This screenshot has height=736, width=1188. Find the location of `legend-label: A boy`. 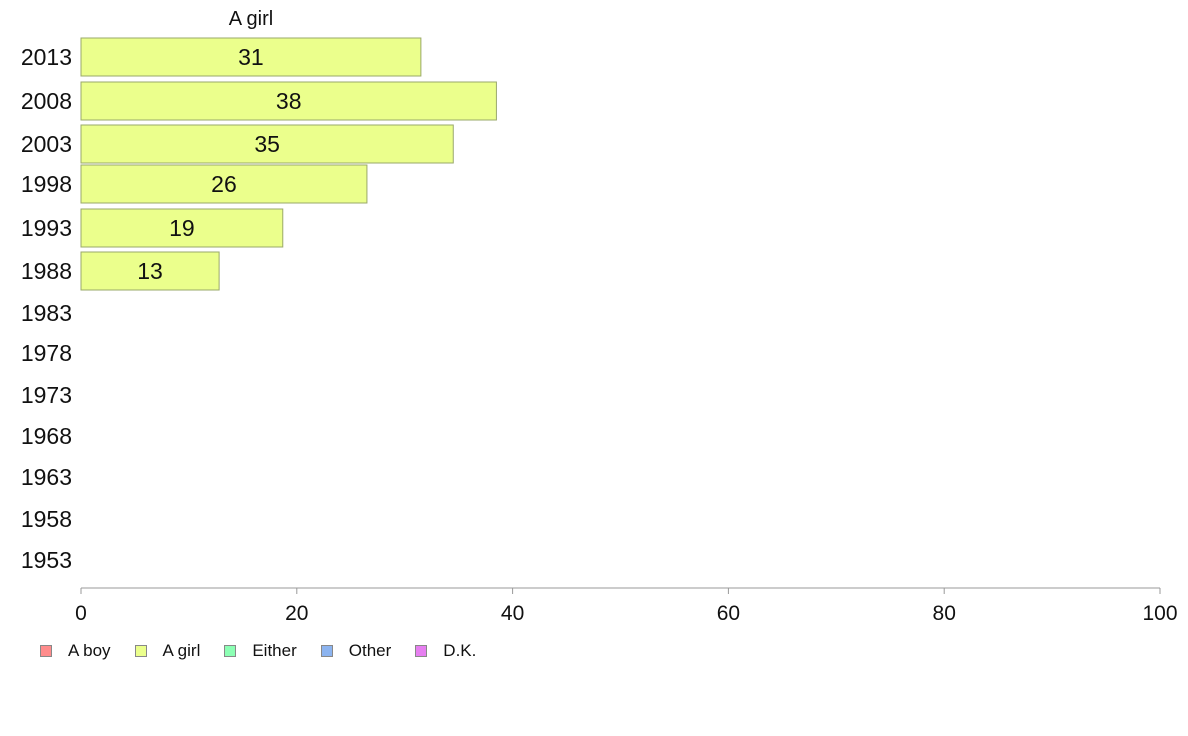

legend-label: A boy is located at coordinates (89, 650).